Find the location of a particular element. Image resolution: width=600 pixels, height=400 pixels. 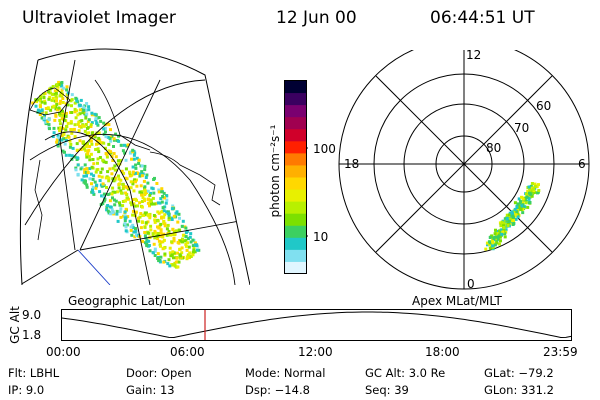

mode-info: Mode: Normal is located at coordinates (285, 373).